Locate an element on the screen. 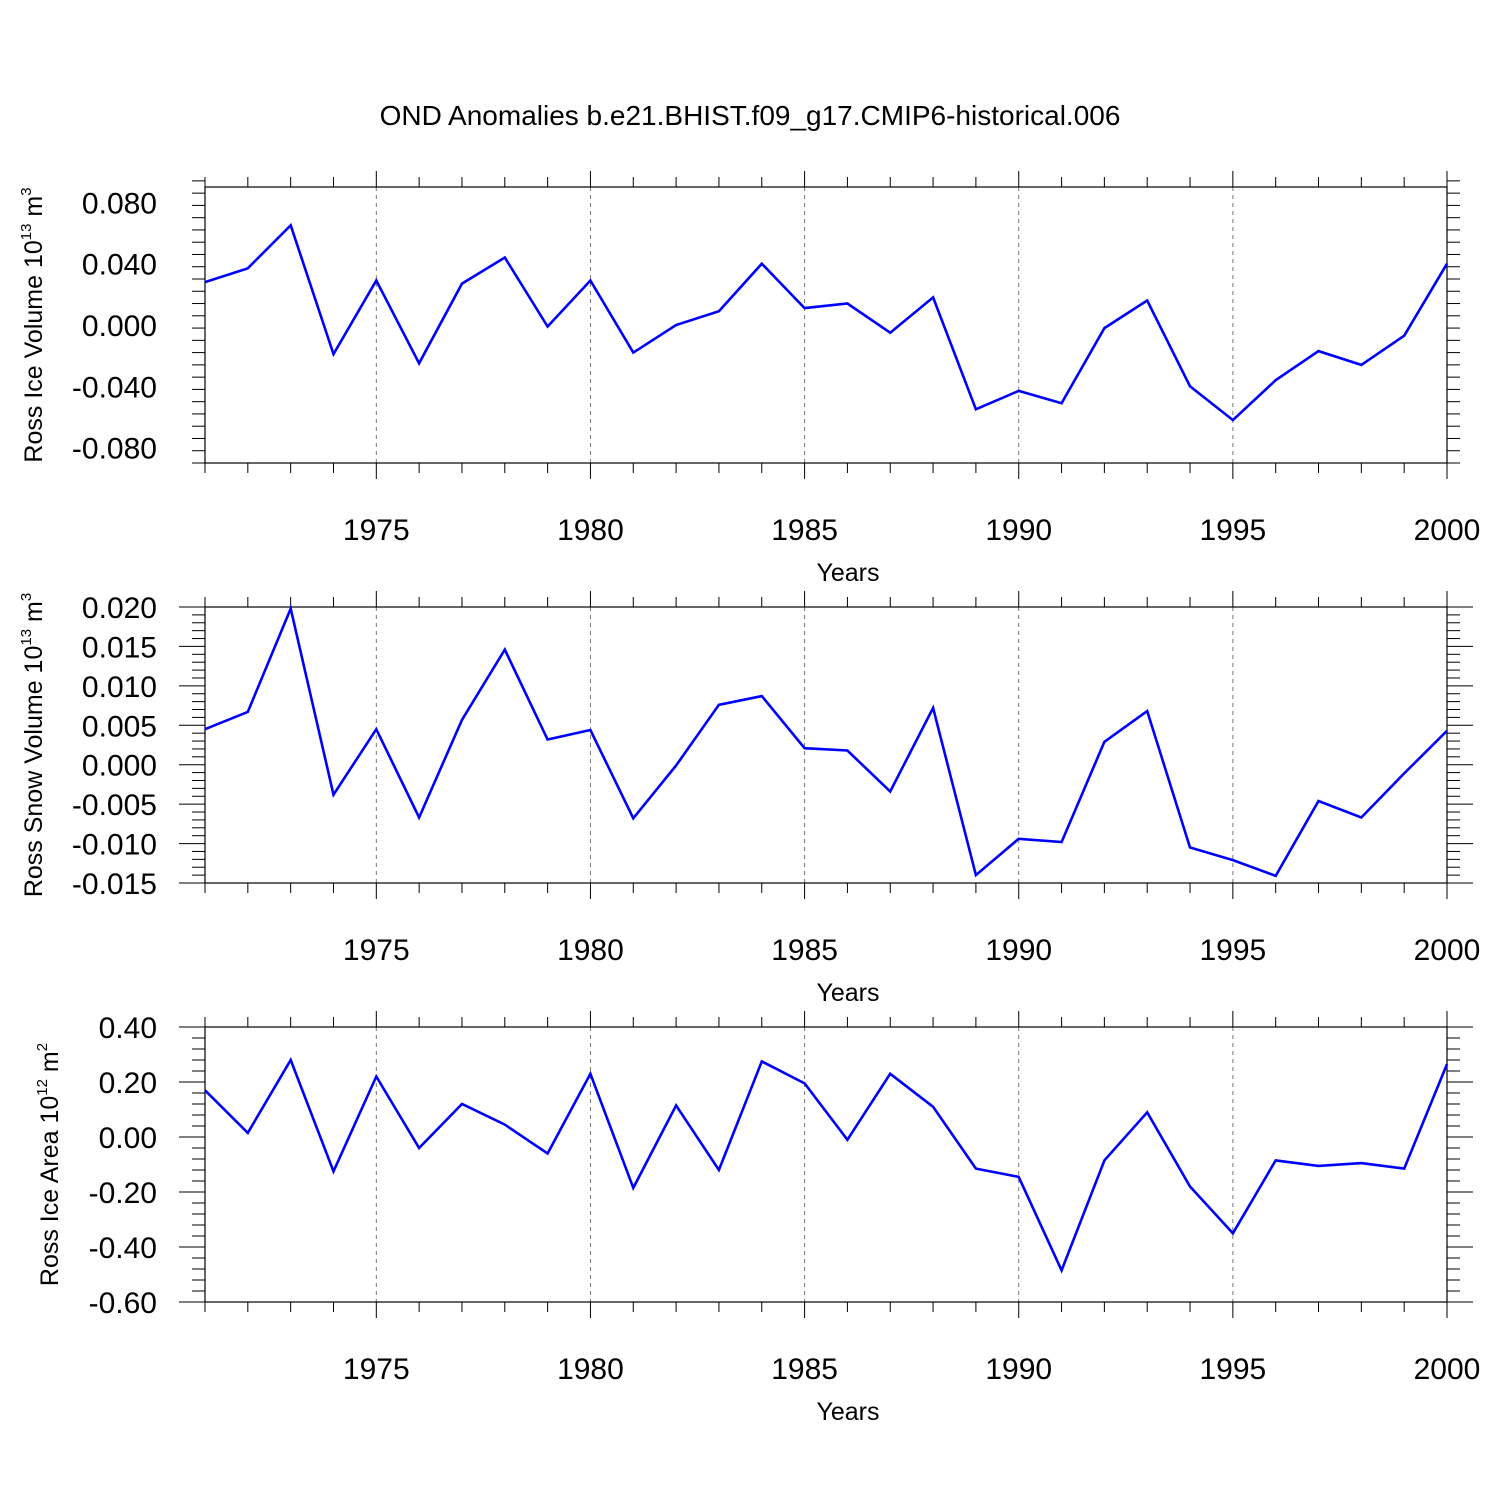 The height and width of the screenshot is (1500, 1500). y-tick-label: -0.60 is located at coordinates (123, 1303).